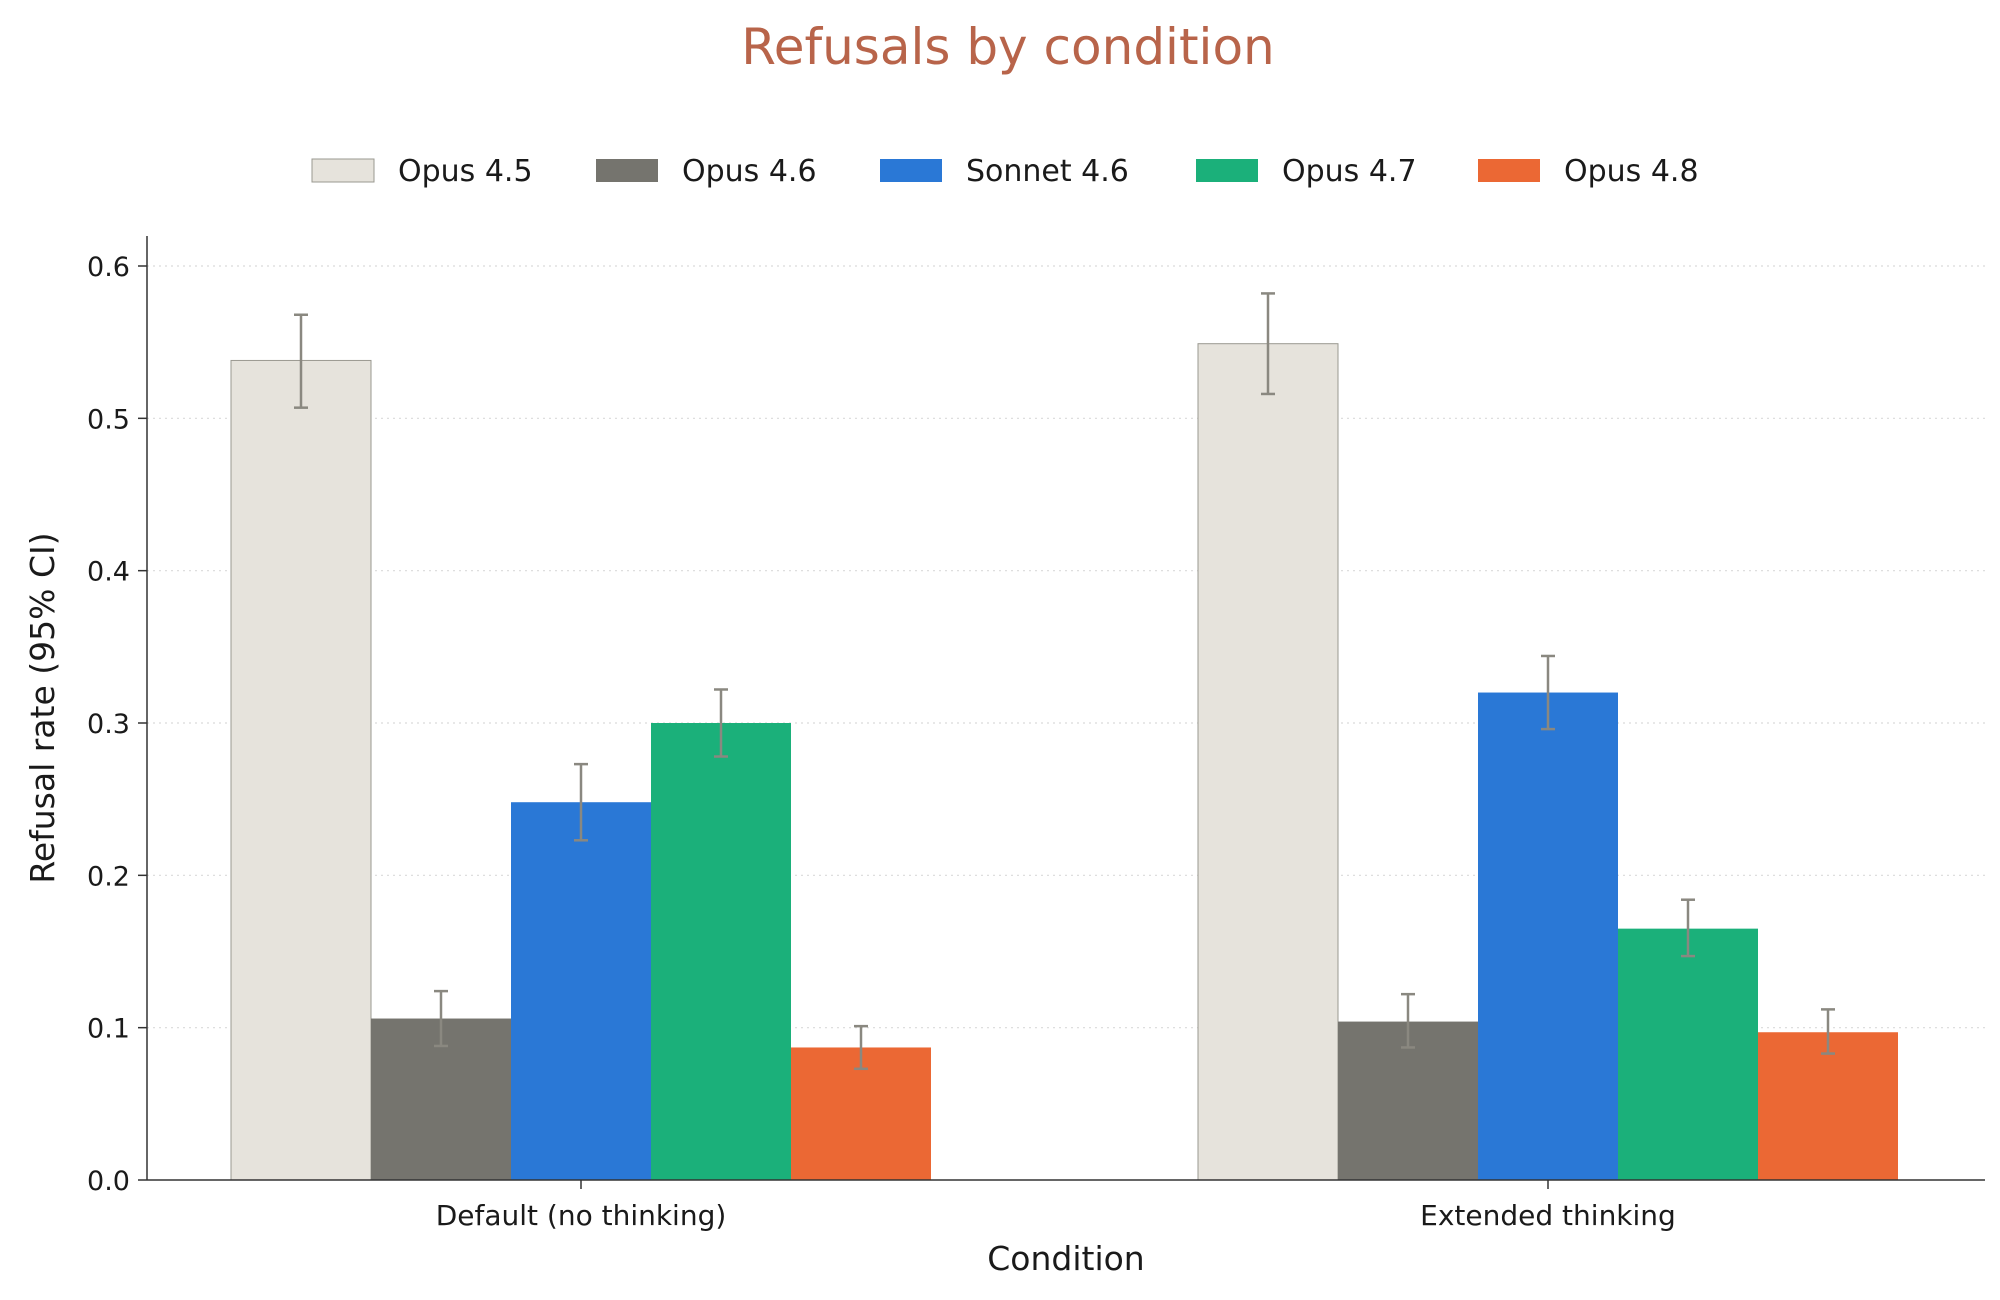 This screenshot has width=2000, height=1300. What do you see at coordinates (108, 1181) in the screenshot?
I see `y-tick-label: 0.0` at bounding box center [108, 1181].